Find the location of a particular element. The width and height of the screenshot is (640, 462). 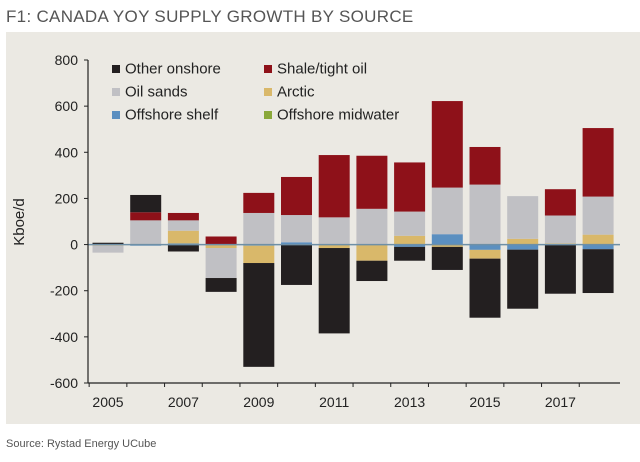

bar-shale-tight-oil-2014 is located at coordinates (447, 144).